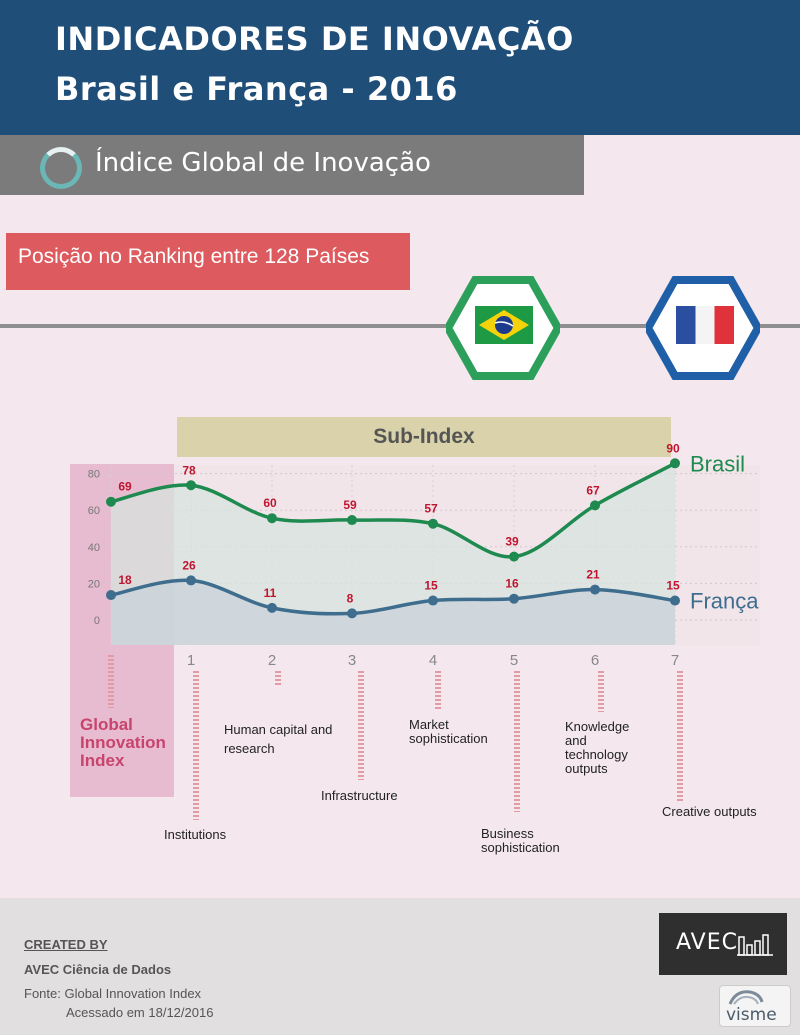 The height and width of the screenshot is (1035, 800). What do you see at coordinates (350, 598) in the screenshot?
I see `data-label: 8` at bounding box center [350, 598].